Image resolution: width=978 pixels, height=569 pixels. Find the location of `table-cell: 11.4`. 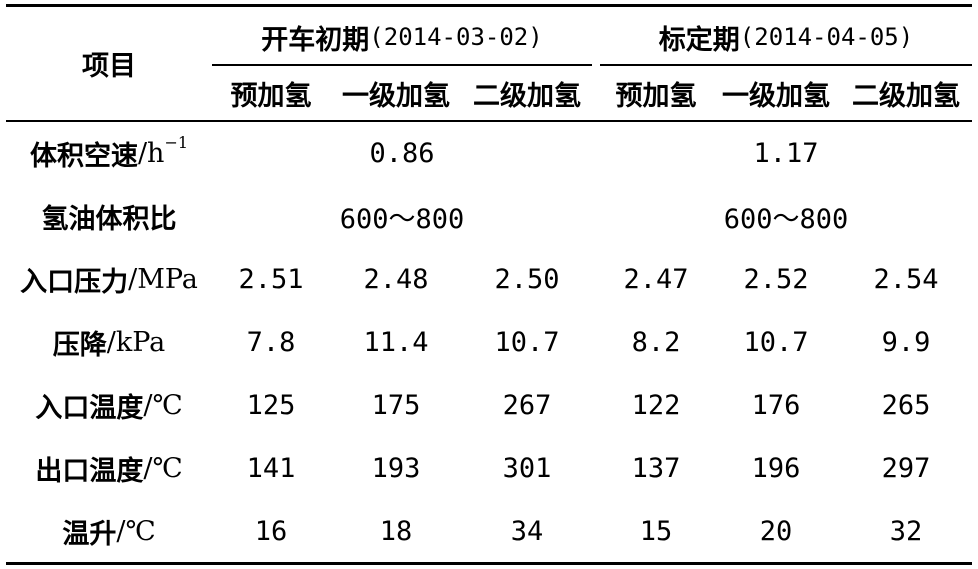

table-cell: 11.4 is located at coordinates (396, 342).